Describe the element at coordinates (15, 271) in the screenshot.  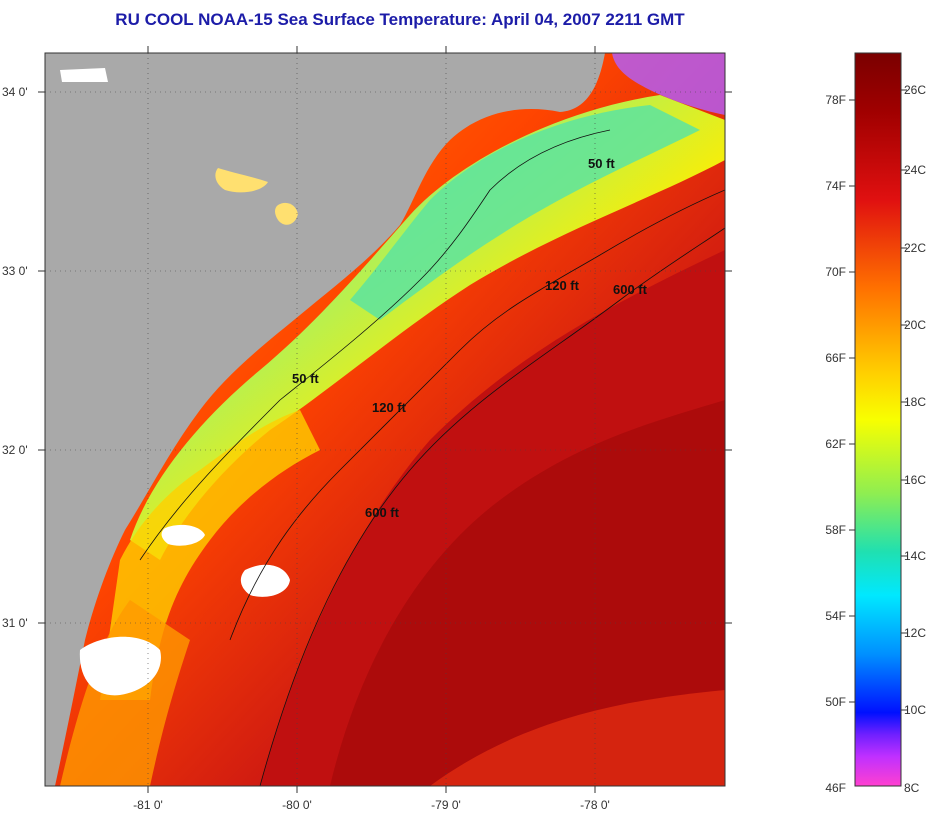
I see `lat-tick-label: 33 0'` at that location.